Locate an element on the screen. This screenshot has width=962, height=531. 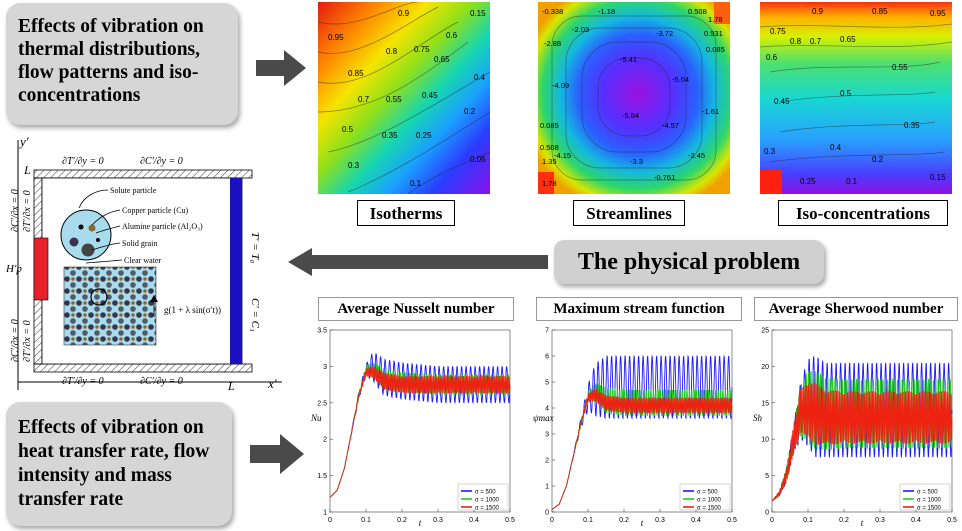
plot-area is located at coordinates (420, 421).